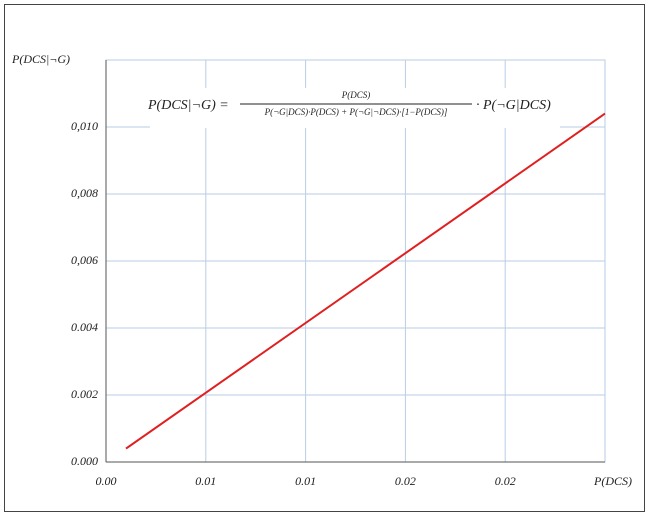 The height and width of the screenshot is (516, 649). What do you see at coordinates (84, 461) in the screenshot?
I see `y-tick-label: 0.000` at bounding box center [84, 461].